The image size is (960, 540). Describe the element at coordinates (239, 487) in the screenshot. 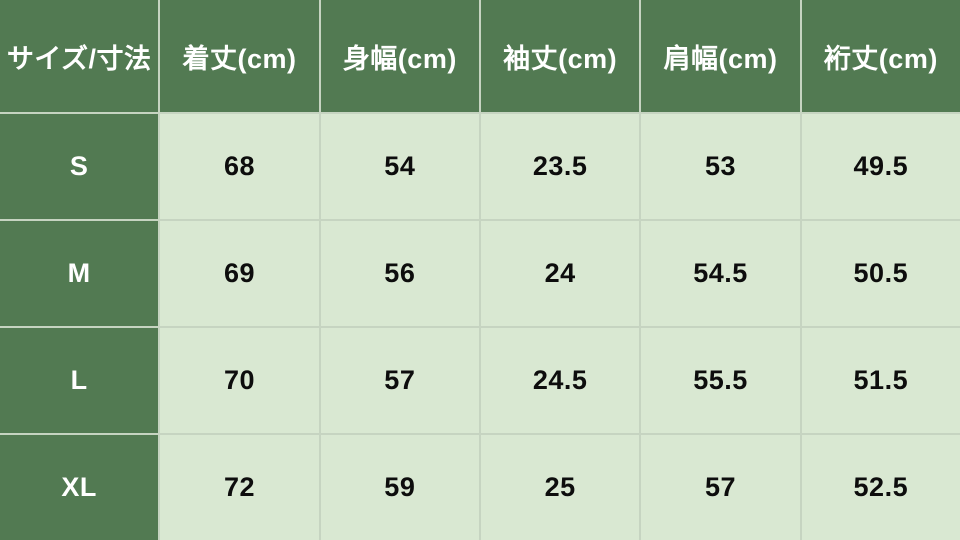

I see `cell-xl-body-length: 72` at that location.